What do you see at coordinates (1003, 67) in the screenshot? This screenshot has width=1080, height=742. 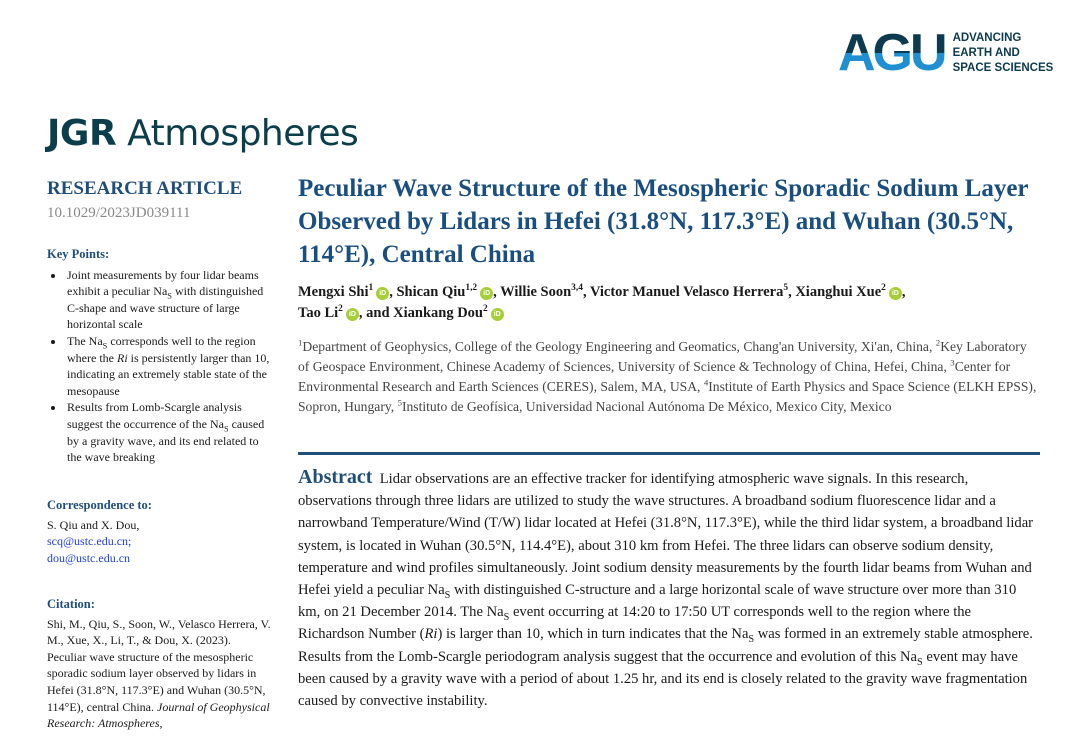 I see `tagline-line: SPACE SCIENCES` at bounding box center [1003, 67].